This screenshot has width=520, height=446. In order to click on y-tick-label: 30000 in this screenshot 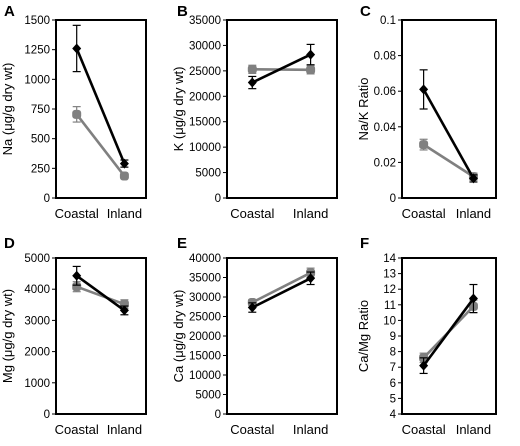, I will do `click(205, 298)`.